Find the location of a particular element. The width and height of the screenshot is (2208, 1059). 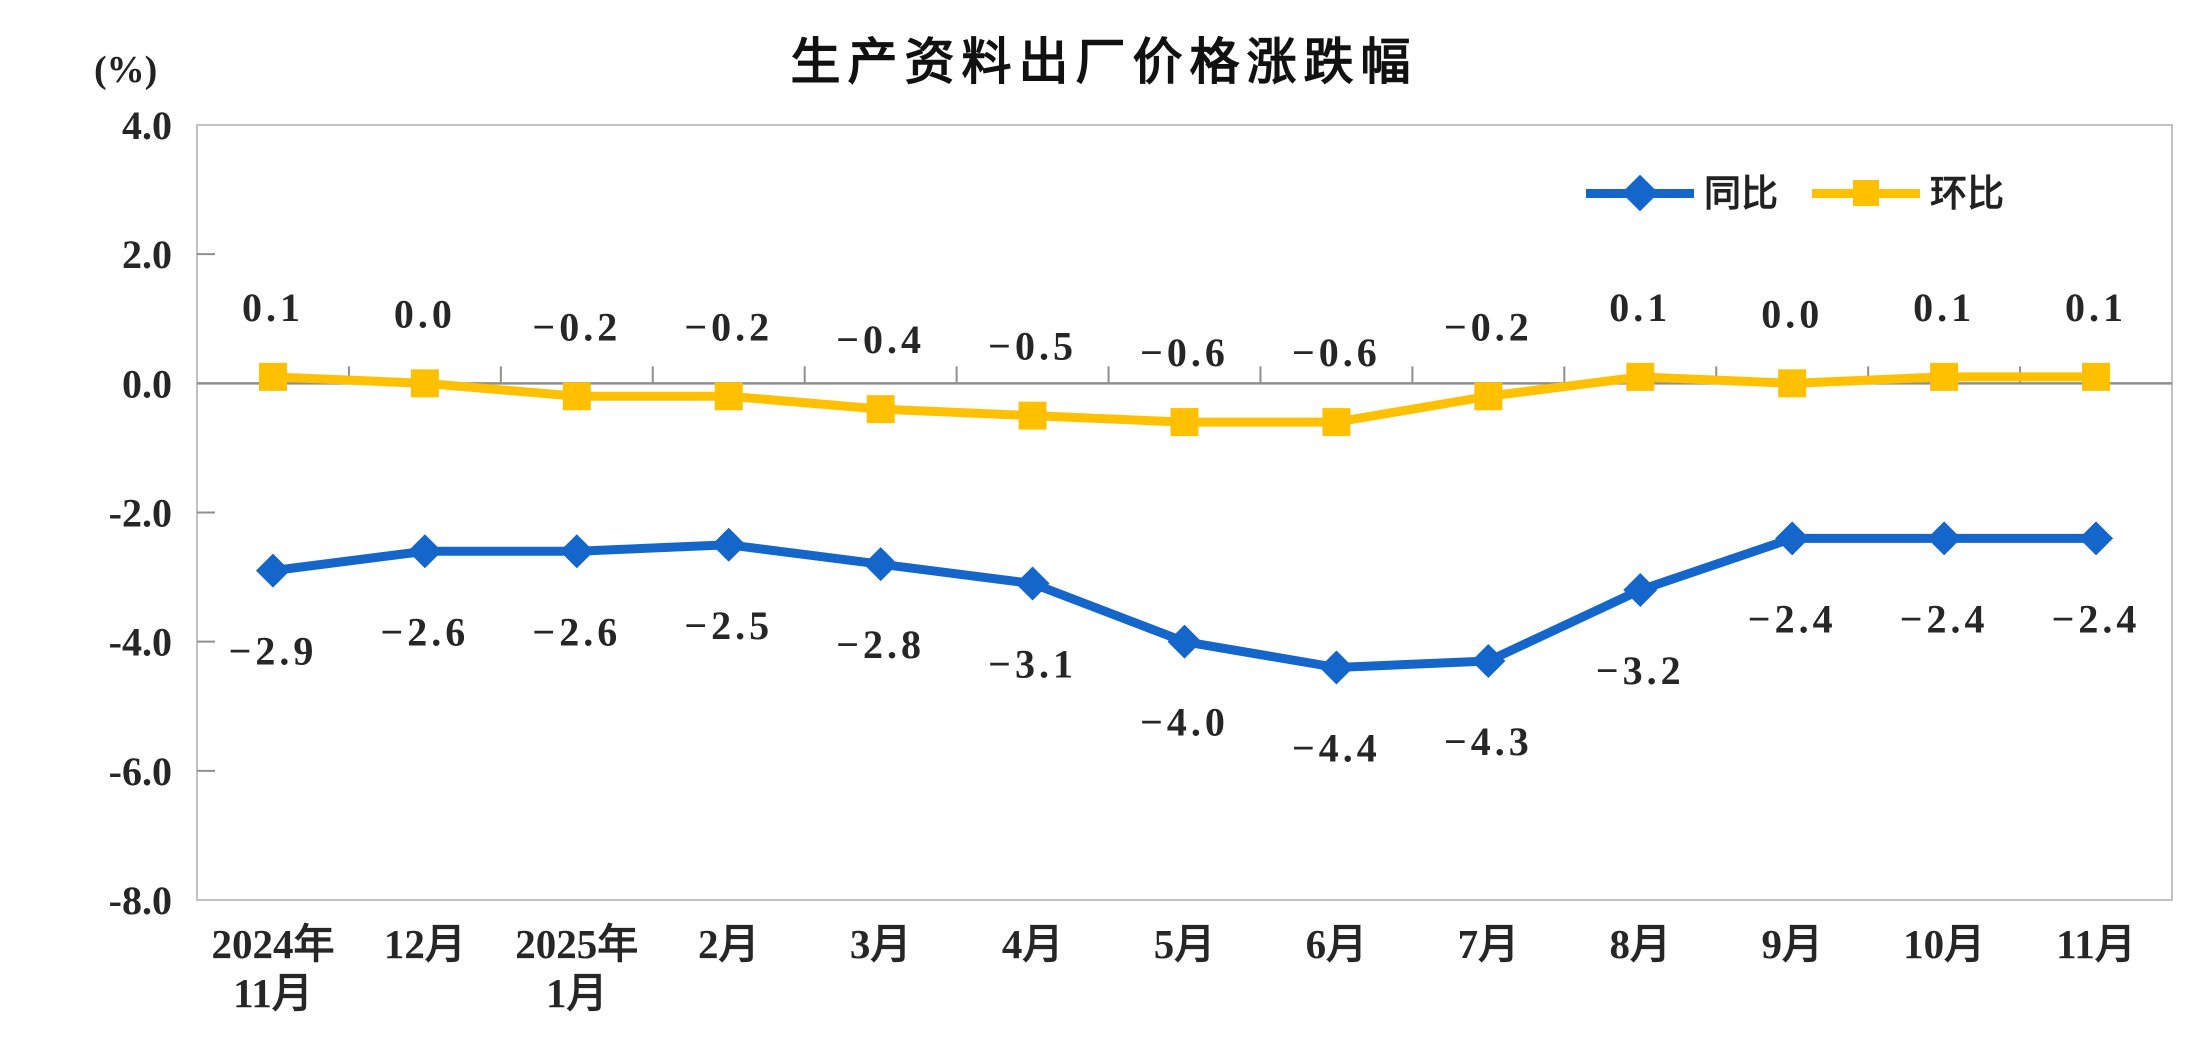

y-tick-label: 2.0 is located at coordinates (147, 254).